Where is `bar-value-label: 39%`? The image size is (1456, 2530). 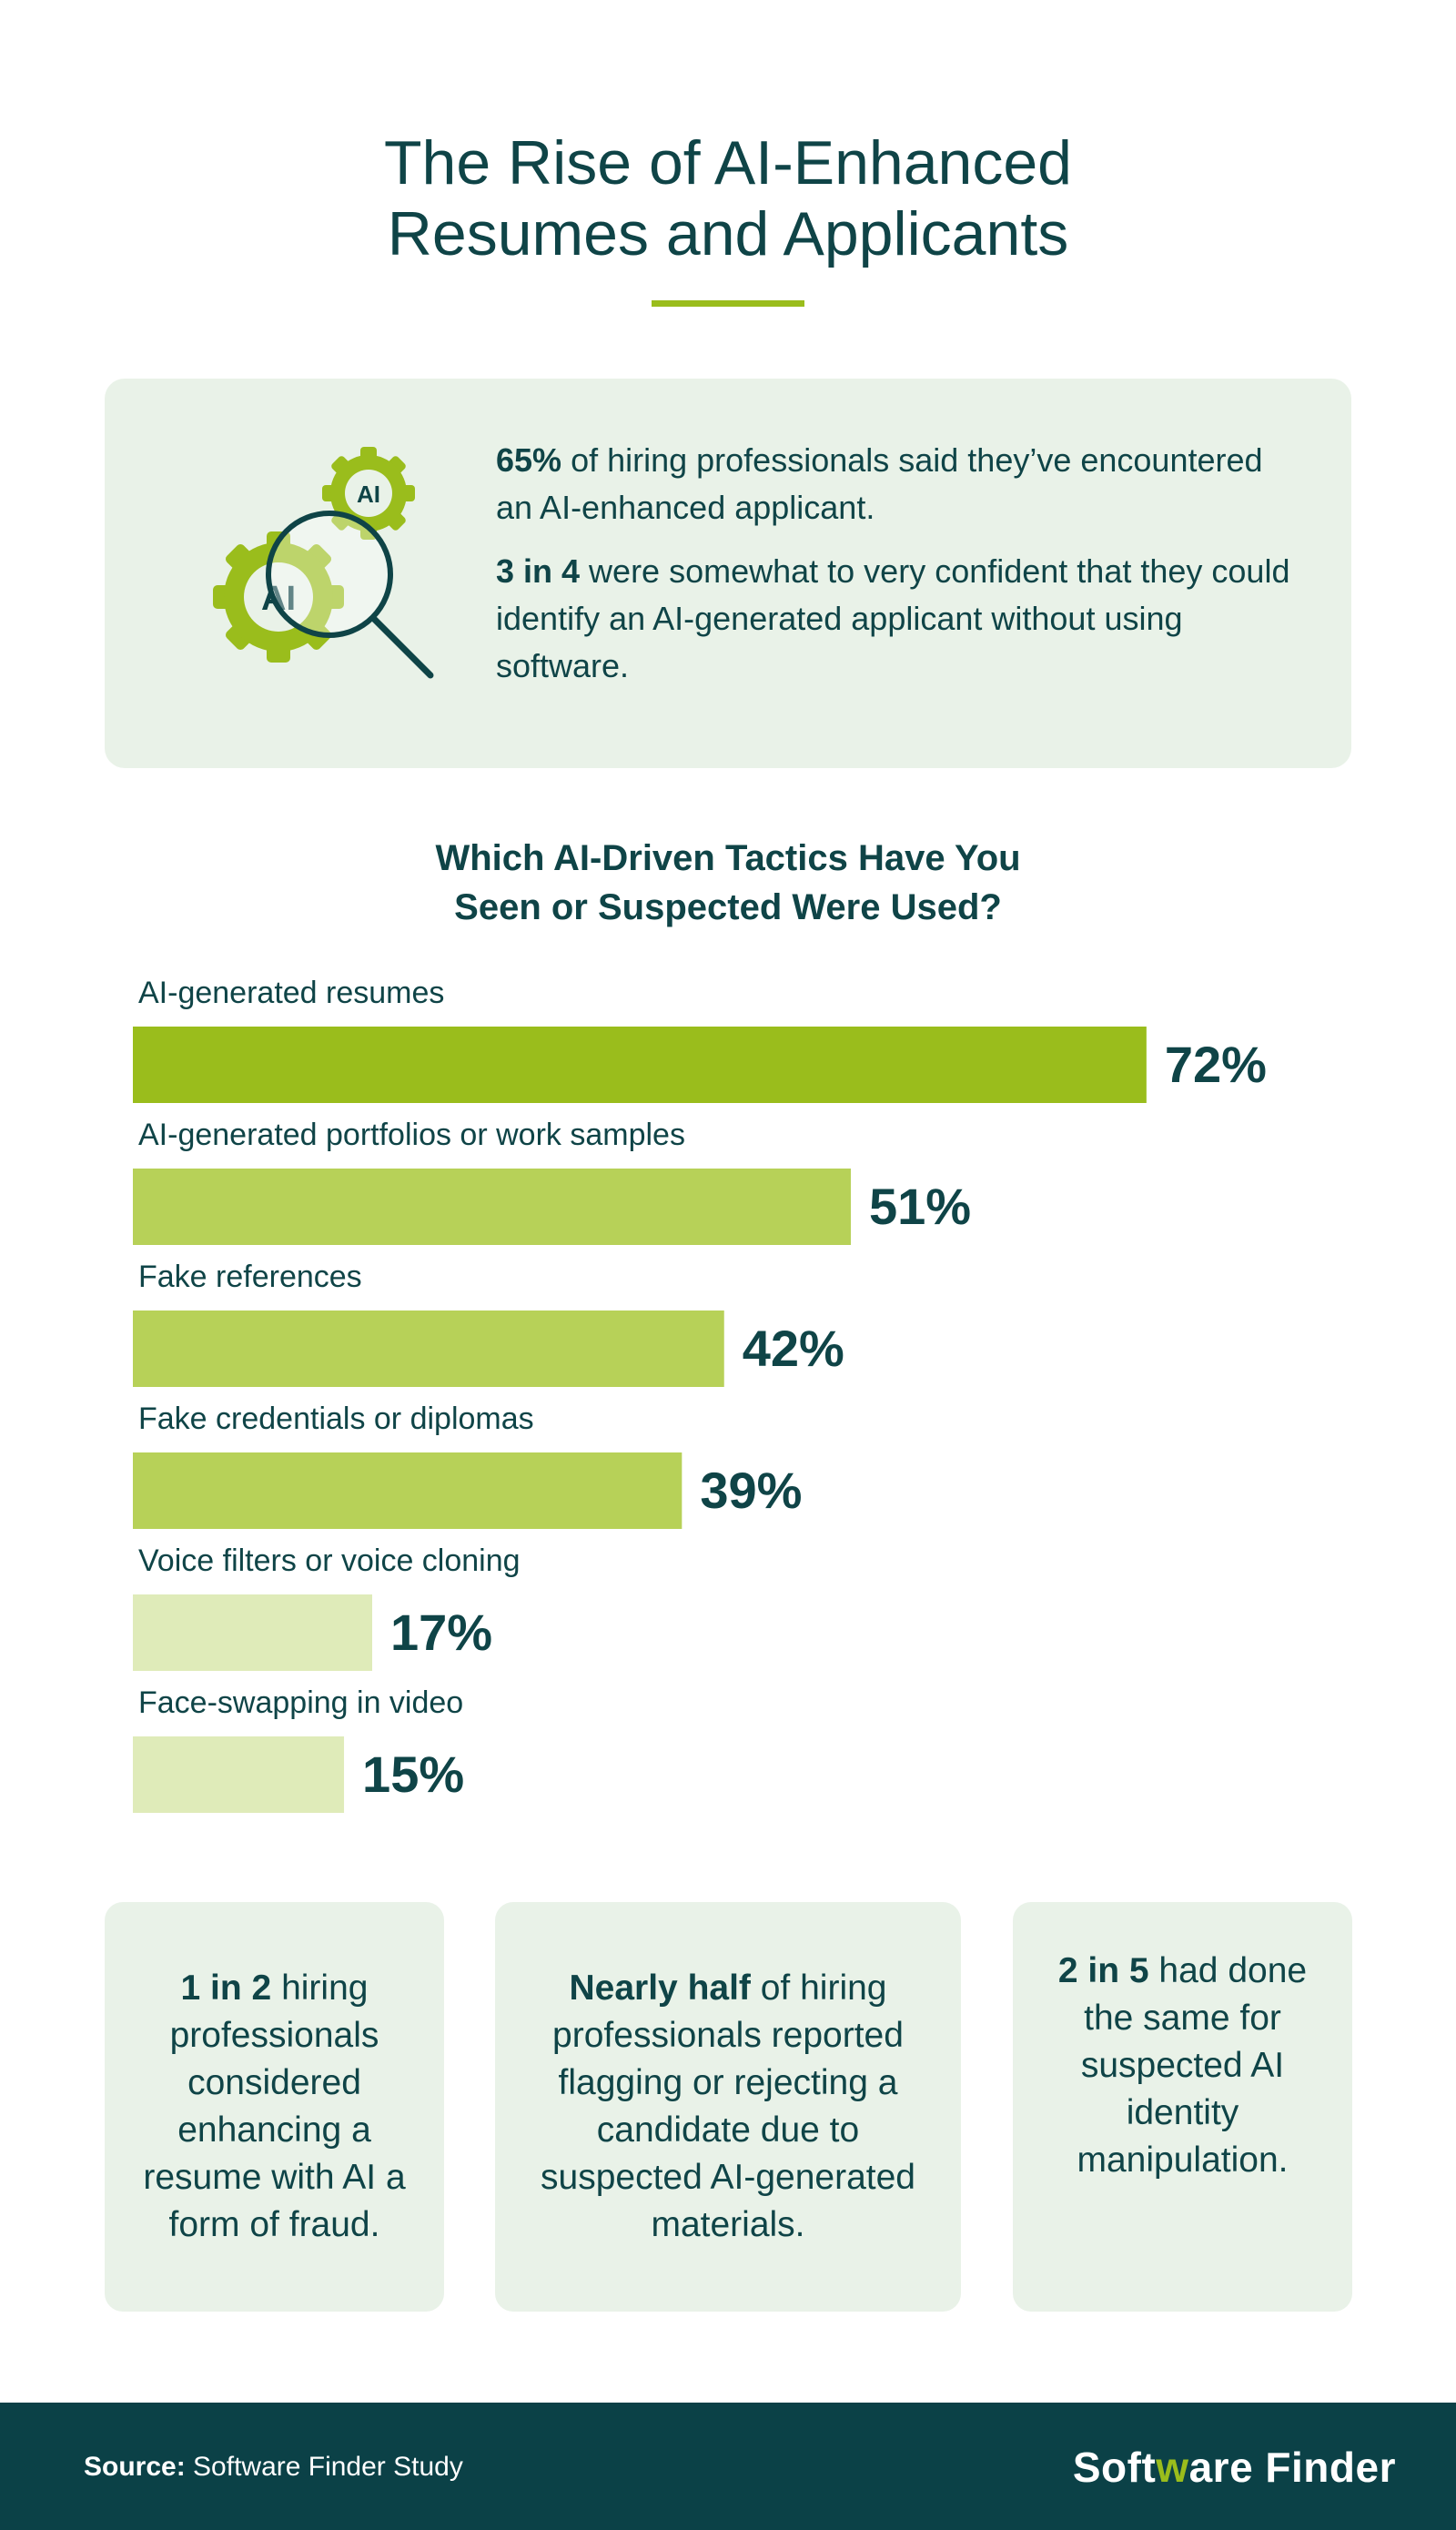 bar-value-label: 39% is located at coordinates (751, 1490).